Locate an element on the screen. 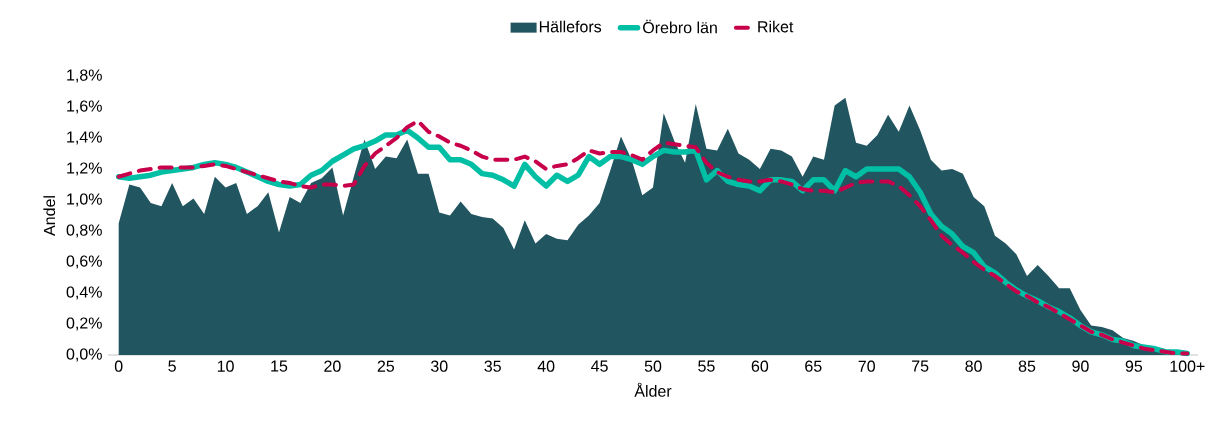 The width and height of the screenshot is (1211, 432). x-tick-label: 50 is located at coordinates (653, 366).